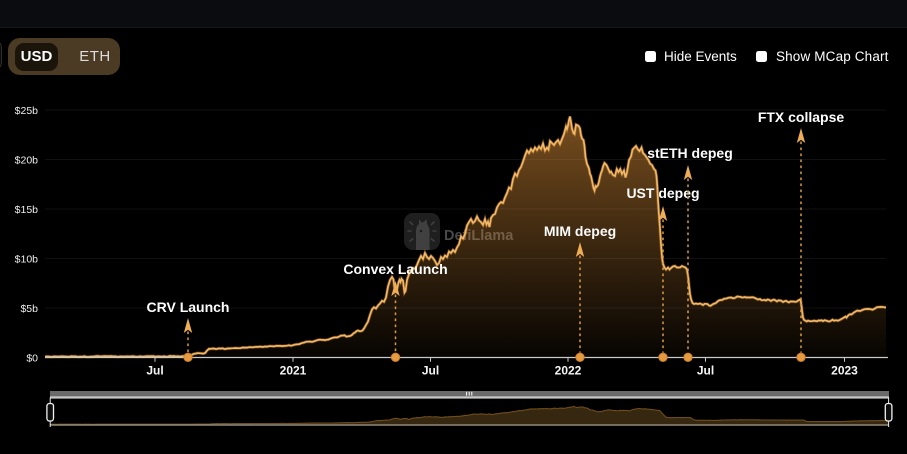  Describe the element at coordinates (27, 210) in the screenshot. I see `svg-text: $15b` at that location.